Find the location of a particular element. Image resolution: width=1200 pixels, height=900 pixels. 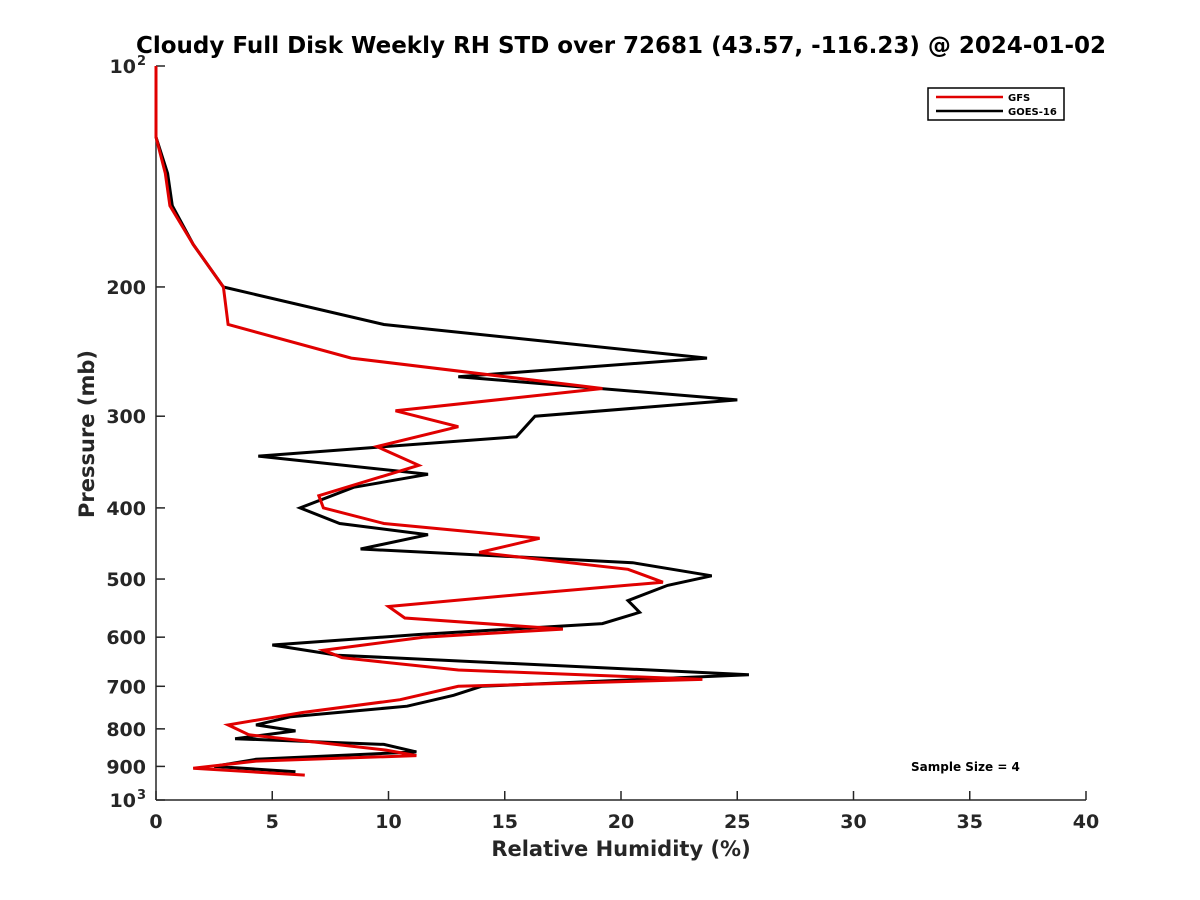

legend: GFS GOES-16 is located at coordinates (996, 104).